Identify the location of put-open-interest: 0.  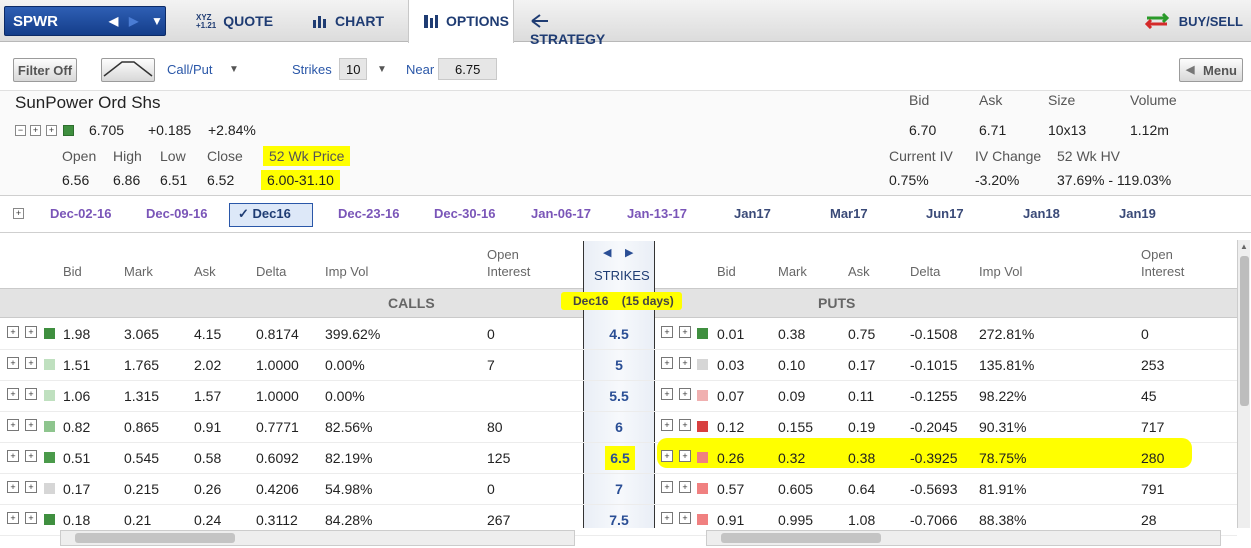
(1145, 334).